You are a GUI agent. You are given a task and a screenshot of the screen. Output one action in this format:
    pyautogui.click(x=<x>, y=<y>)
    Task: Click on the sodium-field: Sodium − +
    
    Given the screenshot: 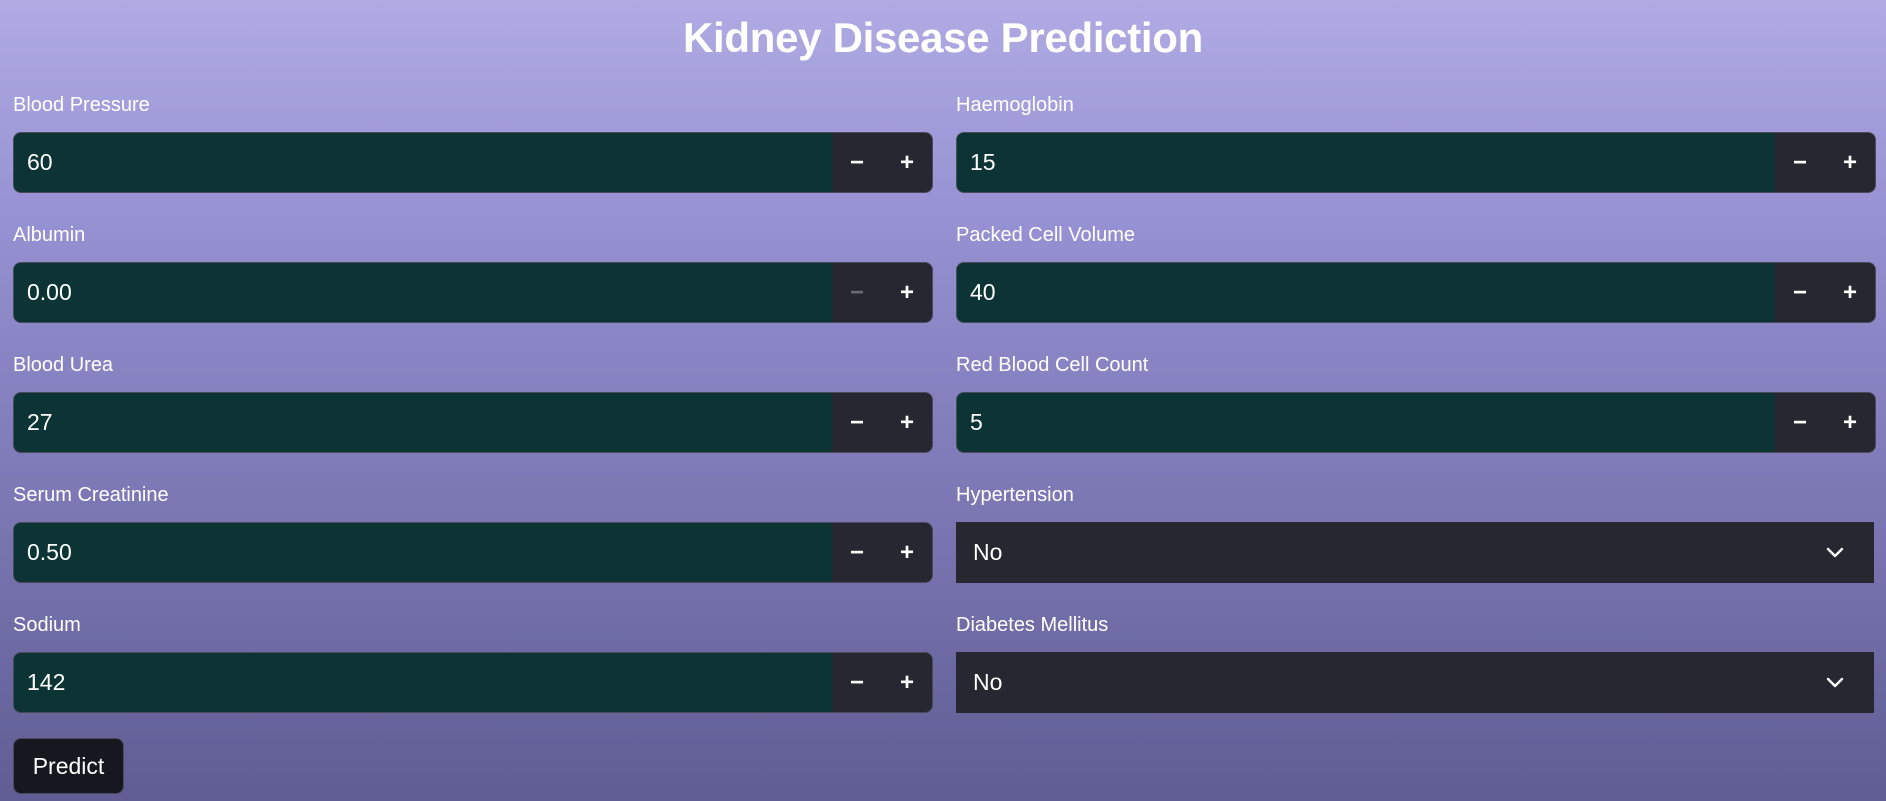 What is the action you would take?
    pyautogui.click(x=473, y=675)
    